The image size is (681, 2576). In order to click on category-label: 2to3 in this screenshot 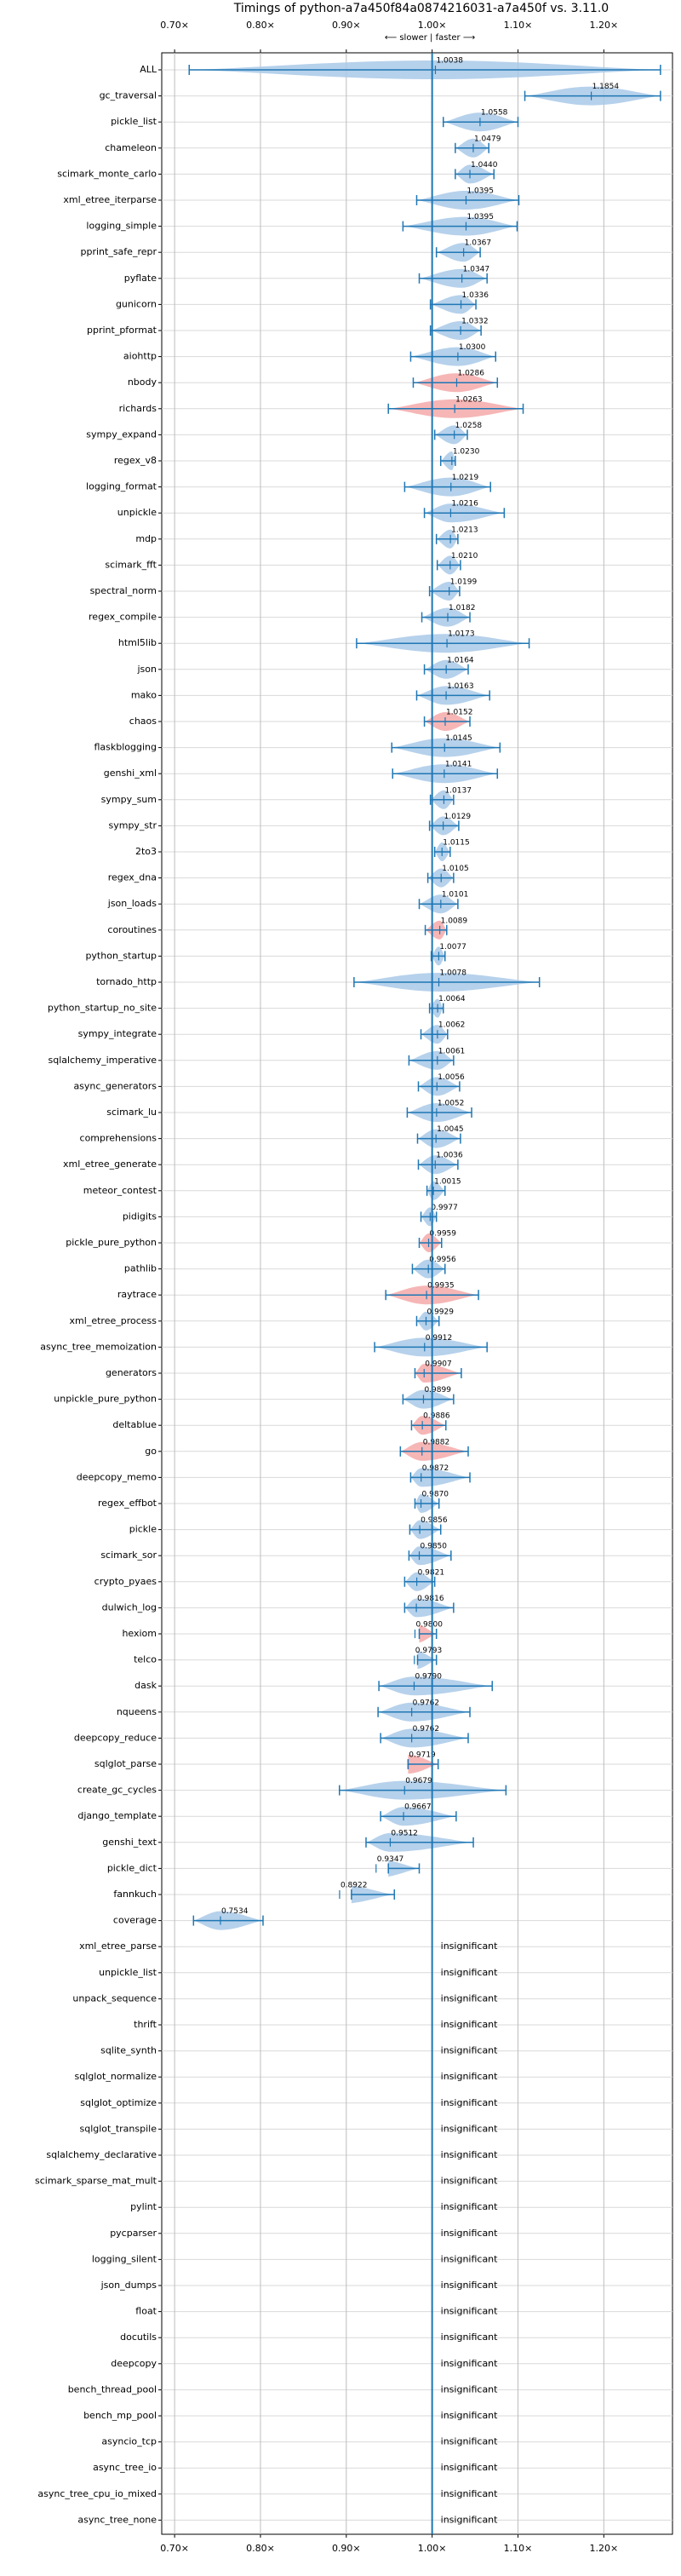, I will do `click(146, 852)`.